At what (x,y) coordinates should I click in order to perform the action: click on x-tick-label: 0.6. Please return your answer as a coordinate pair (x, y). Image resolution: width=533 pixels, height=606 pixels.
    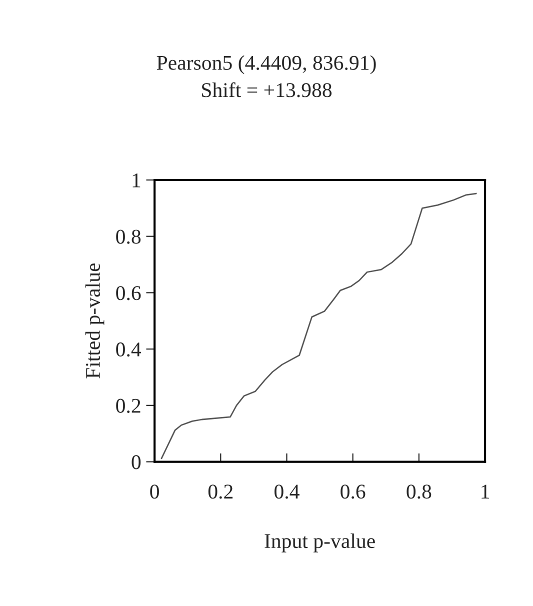
    Looking at the image, I should click on (353, 491).